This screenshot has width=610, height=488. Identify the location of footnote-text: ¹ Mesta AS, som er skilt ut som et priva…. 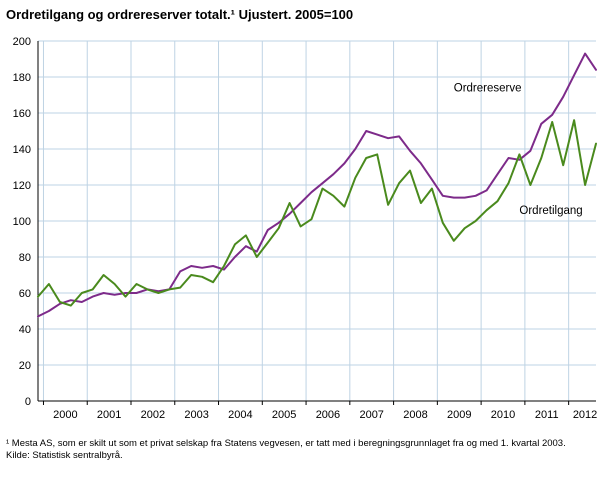
(286, 443).